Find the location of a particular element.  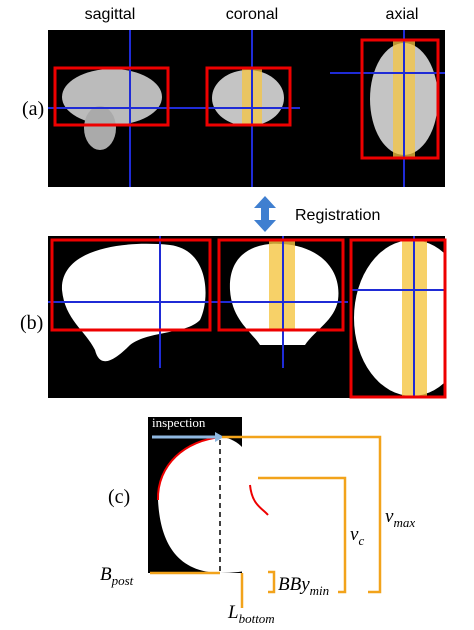

brackets is located at coordinates (266, 521).